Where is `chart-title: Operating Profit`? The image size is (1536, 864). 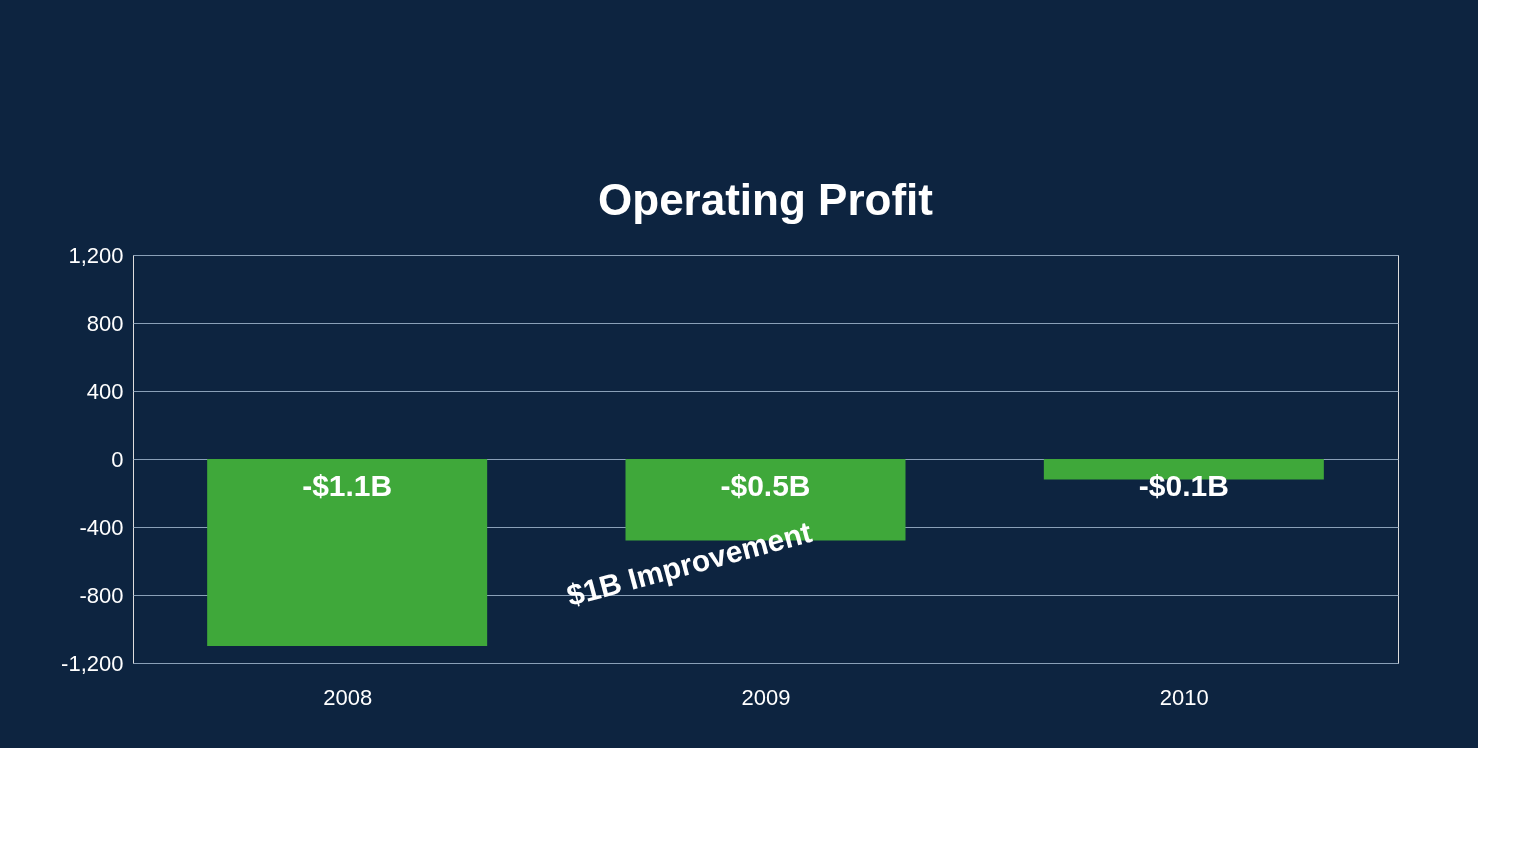 chart-title: Operating Profit is located at coordinates (766, 199).